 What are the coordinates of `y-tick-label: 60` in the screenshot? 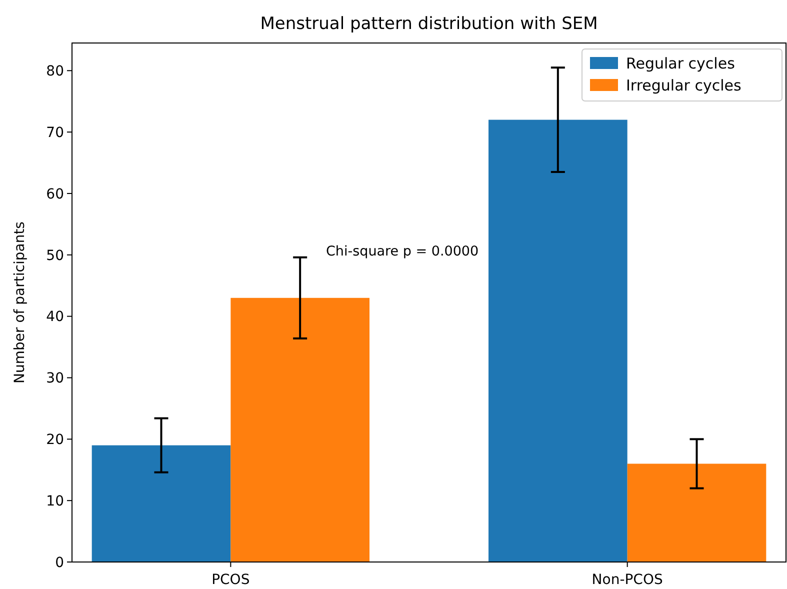 It's located at (55, 194).